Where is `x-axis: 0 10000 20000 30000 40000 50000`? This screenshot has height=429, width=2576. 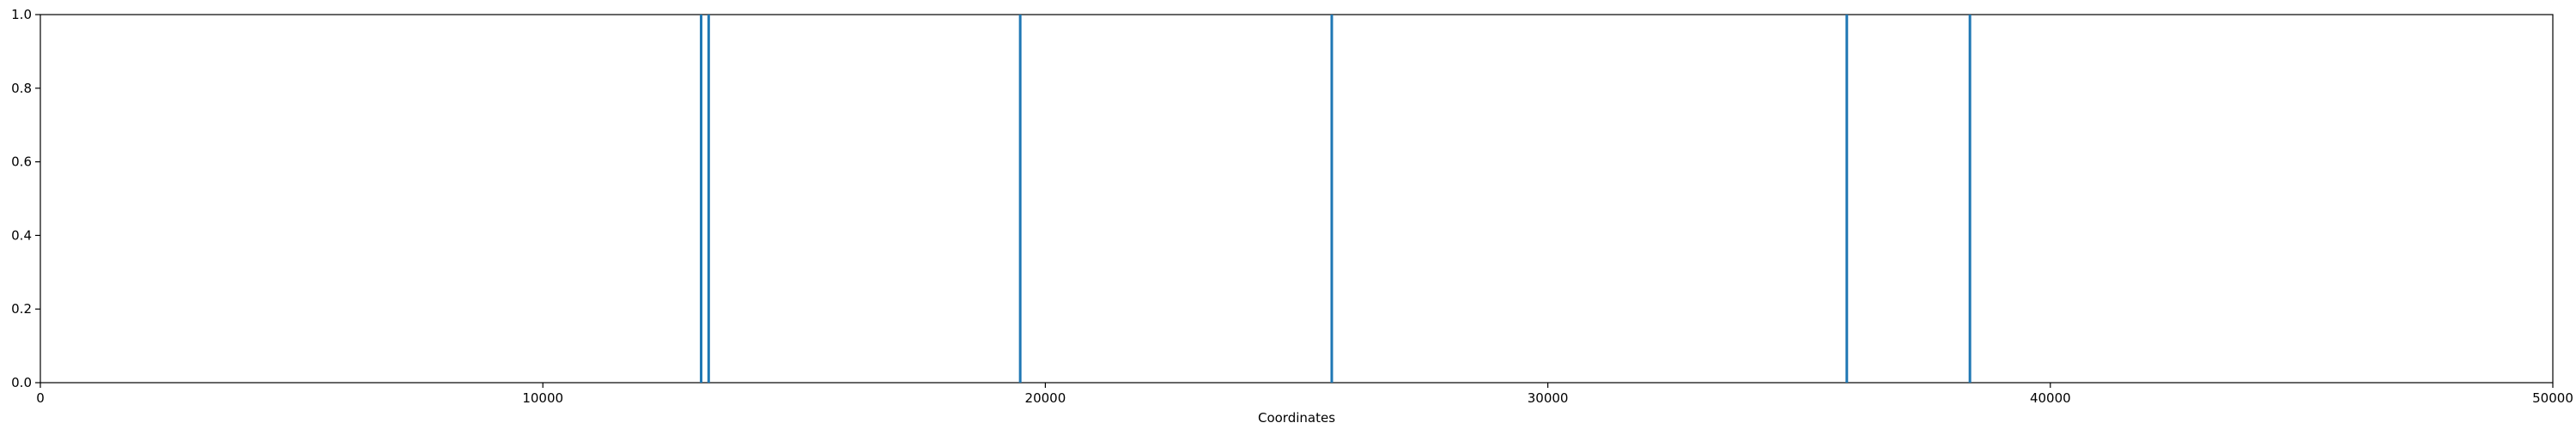
x-axis: 0 10000 20000 30000 40000 50000 is located at coordinates (1305, 394).